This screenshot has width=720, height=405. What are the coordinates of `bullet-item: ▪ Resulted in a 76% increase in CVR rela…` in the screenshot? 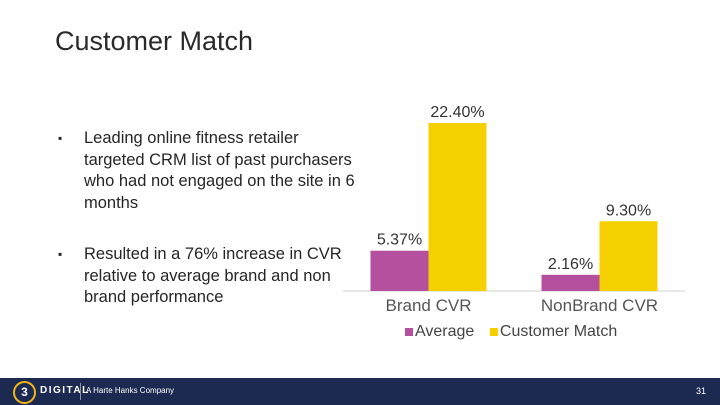 It's located at (208, 276).